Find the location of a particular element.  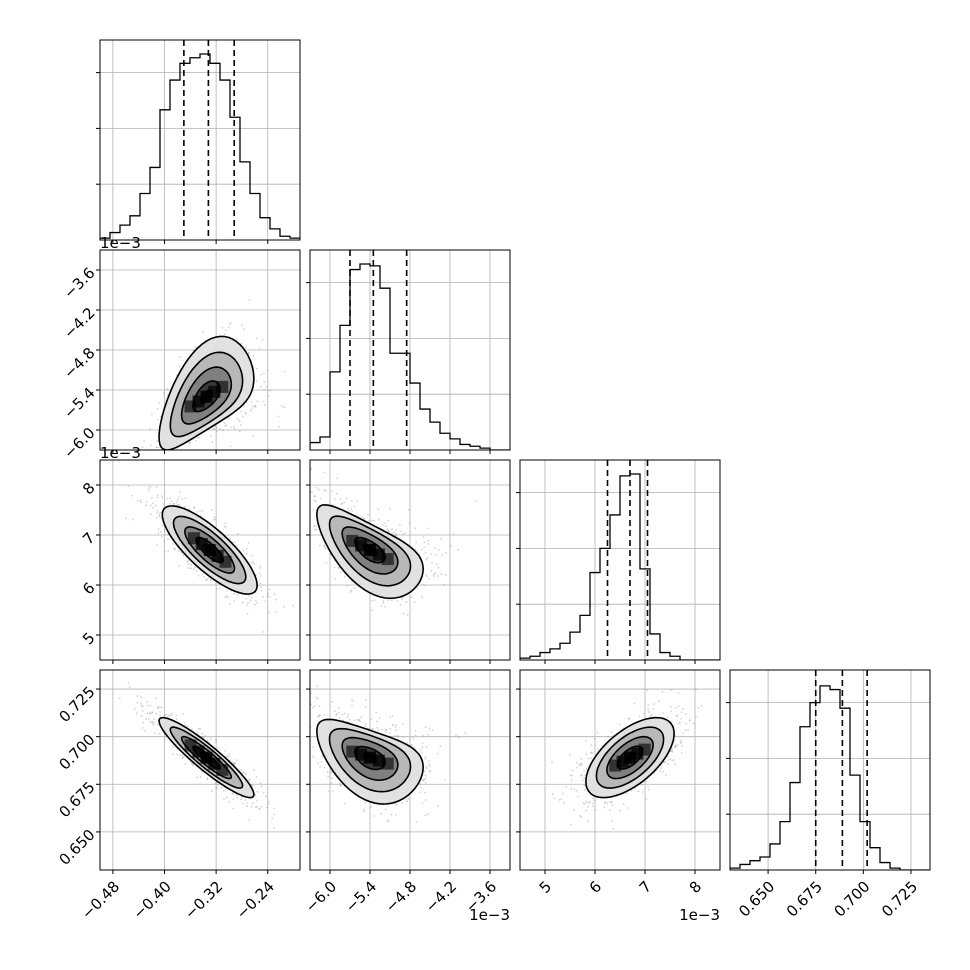

x-tick-label: 7 is located at coordinates (645, 887).